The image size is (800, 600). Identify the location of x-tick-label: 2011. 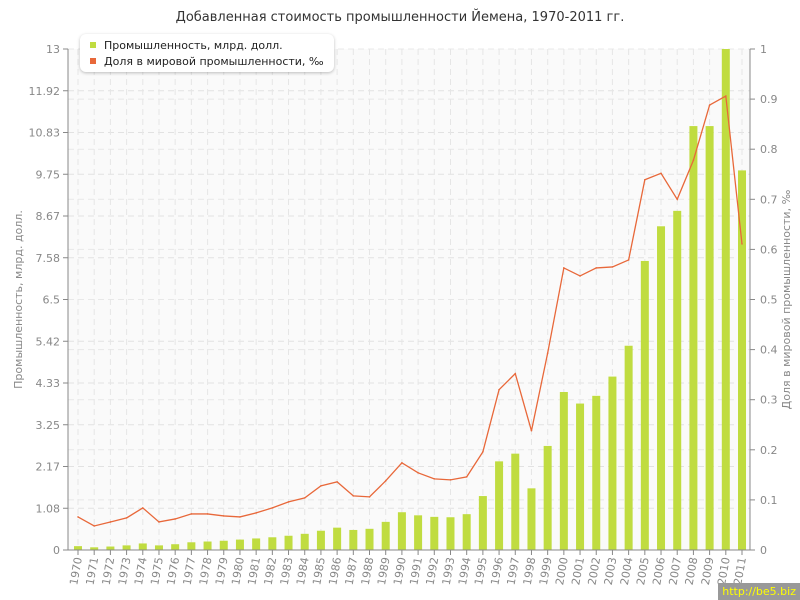
(740, 571).